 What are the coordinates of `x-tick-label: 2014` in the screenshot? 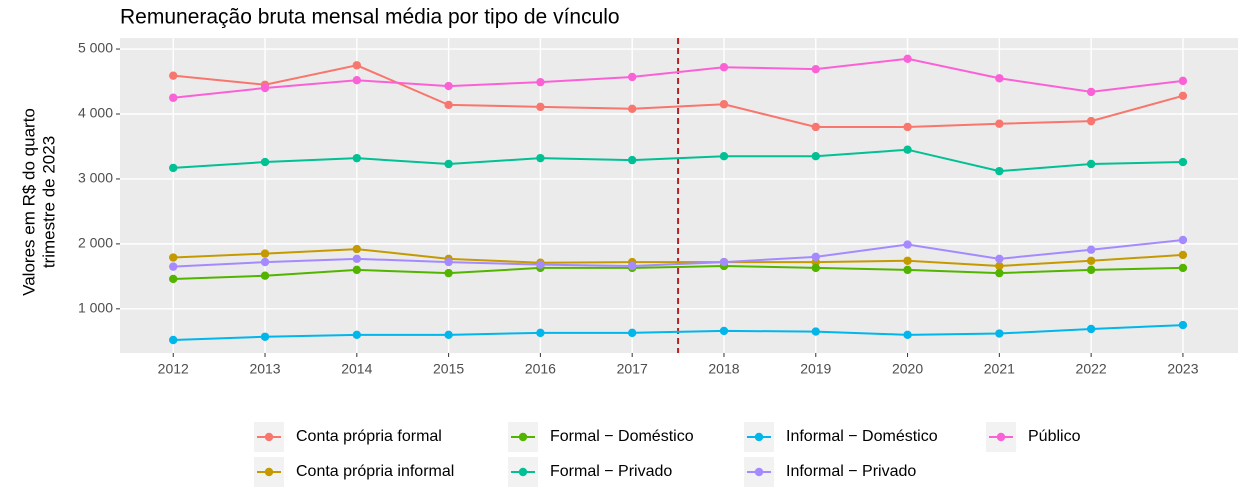 It's located at (356, 369).